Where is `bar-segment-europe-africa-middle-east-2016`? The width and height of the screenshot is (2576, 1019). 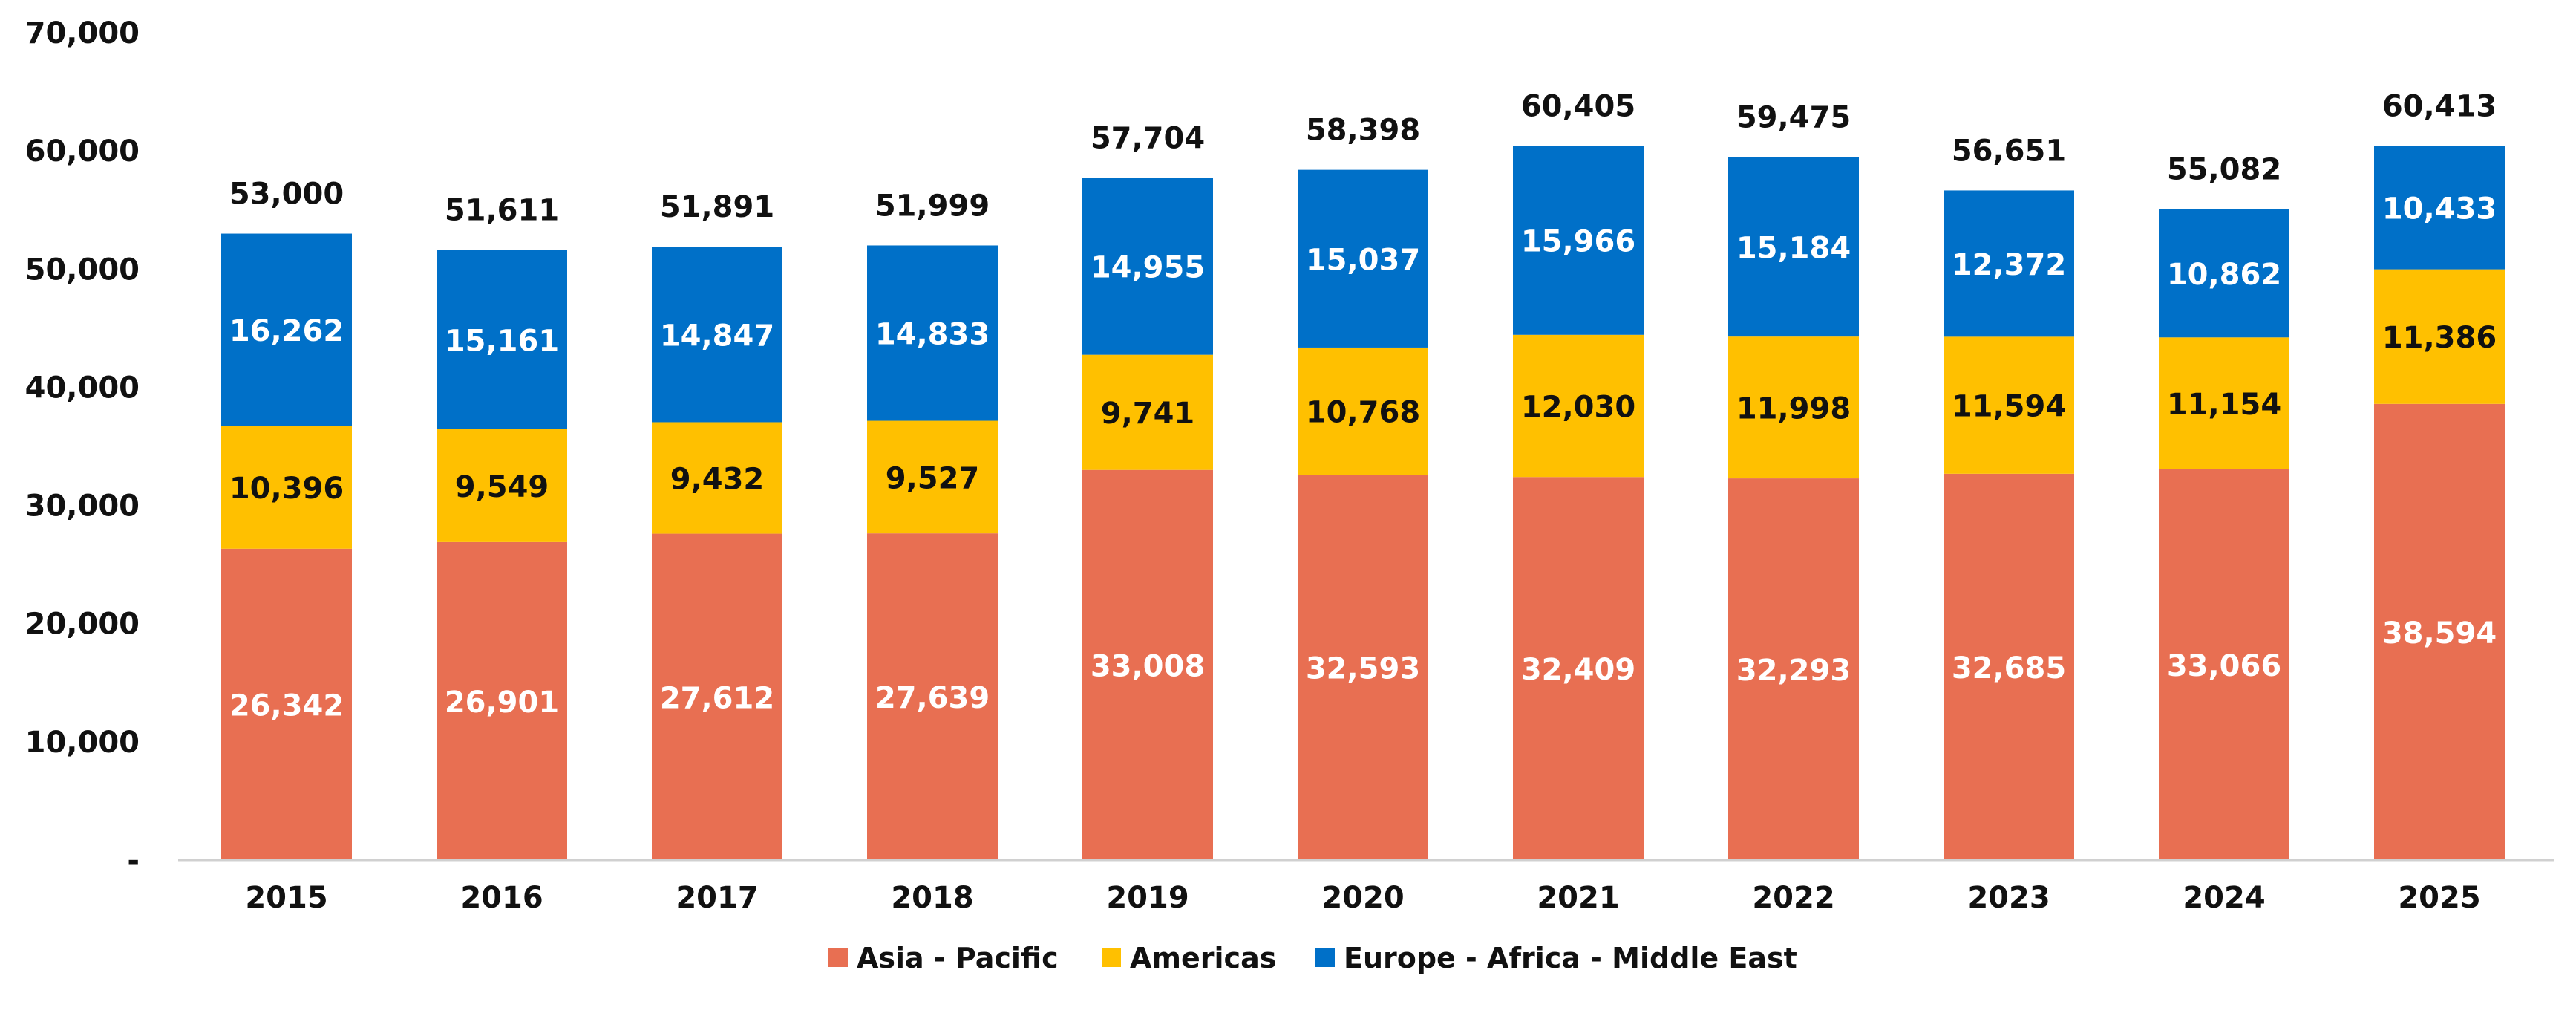 bar-segment-europe-africa-middle-east-2016 is located at coordinates (502, 339).